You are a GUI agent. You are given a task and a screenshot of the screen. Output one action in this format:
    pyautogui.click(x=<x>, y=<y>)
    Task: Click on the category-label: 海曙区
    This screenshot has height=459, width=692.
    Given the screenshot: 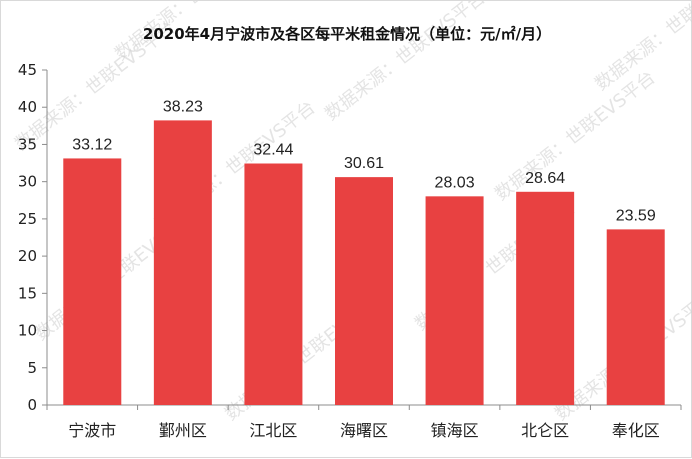 What is the action you would take?
    pyautogui.click(x=364, y=430)
    